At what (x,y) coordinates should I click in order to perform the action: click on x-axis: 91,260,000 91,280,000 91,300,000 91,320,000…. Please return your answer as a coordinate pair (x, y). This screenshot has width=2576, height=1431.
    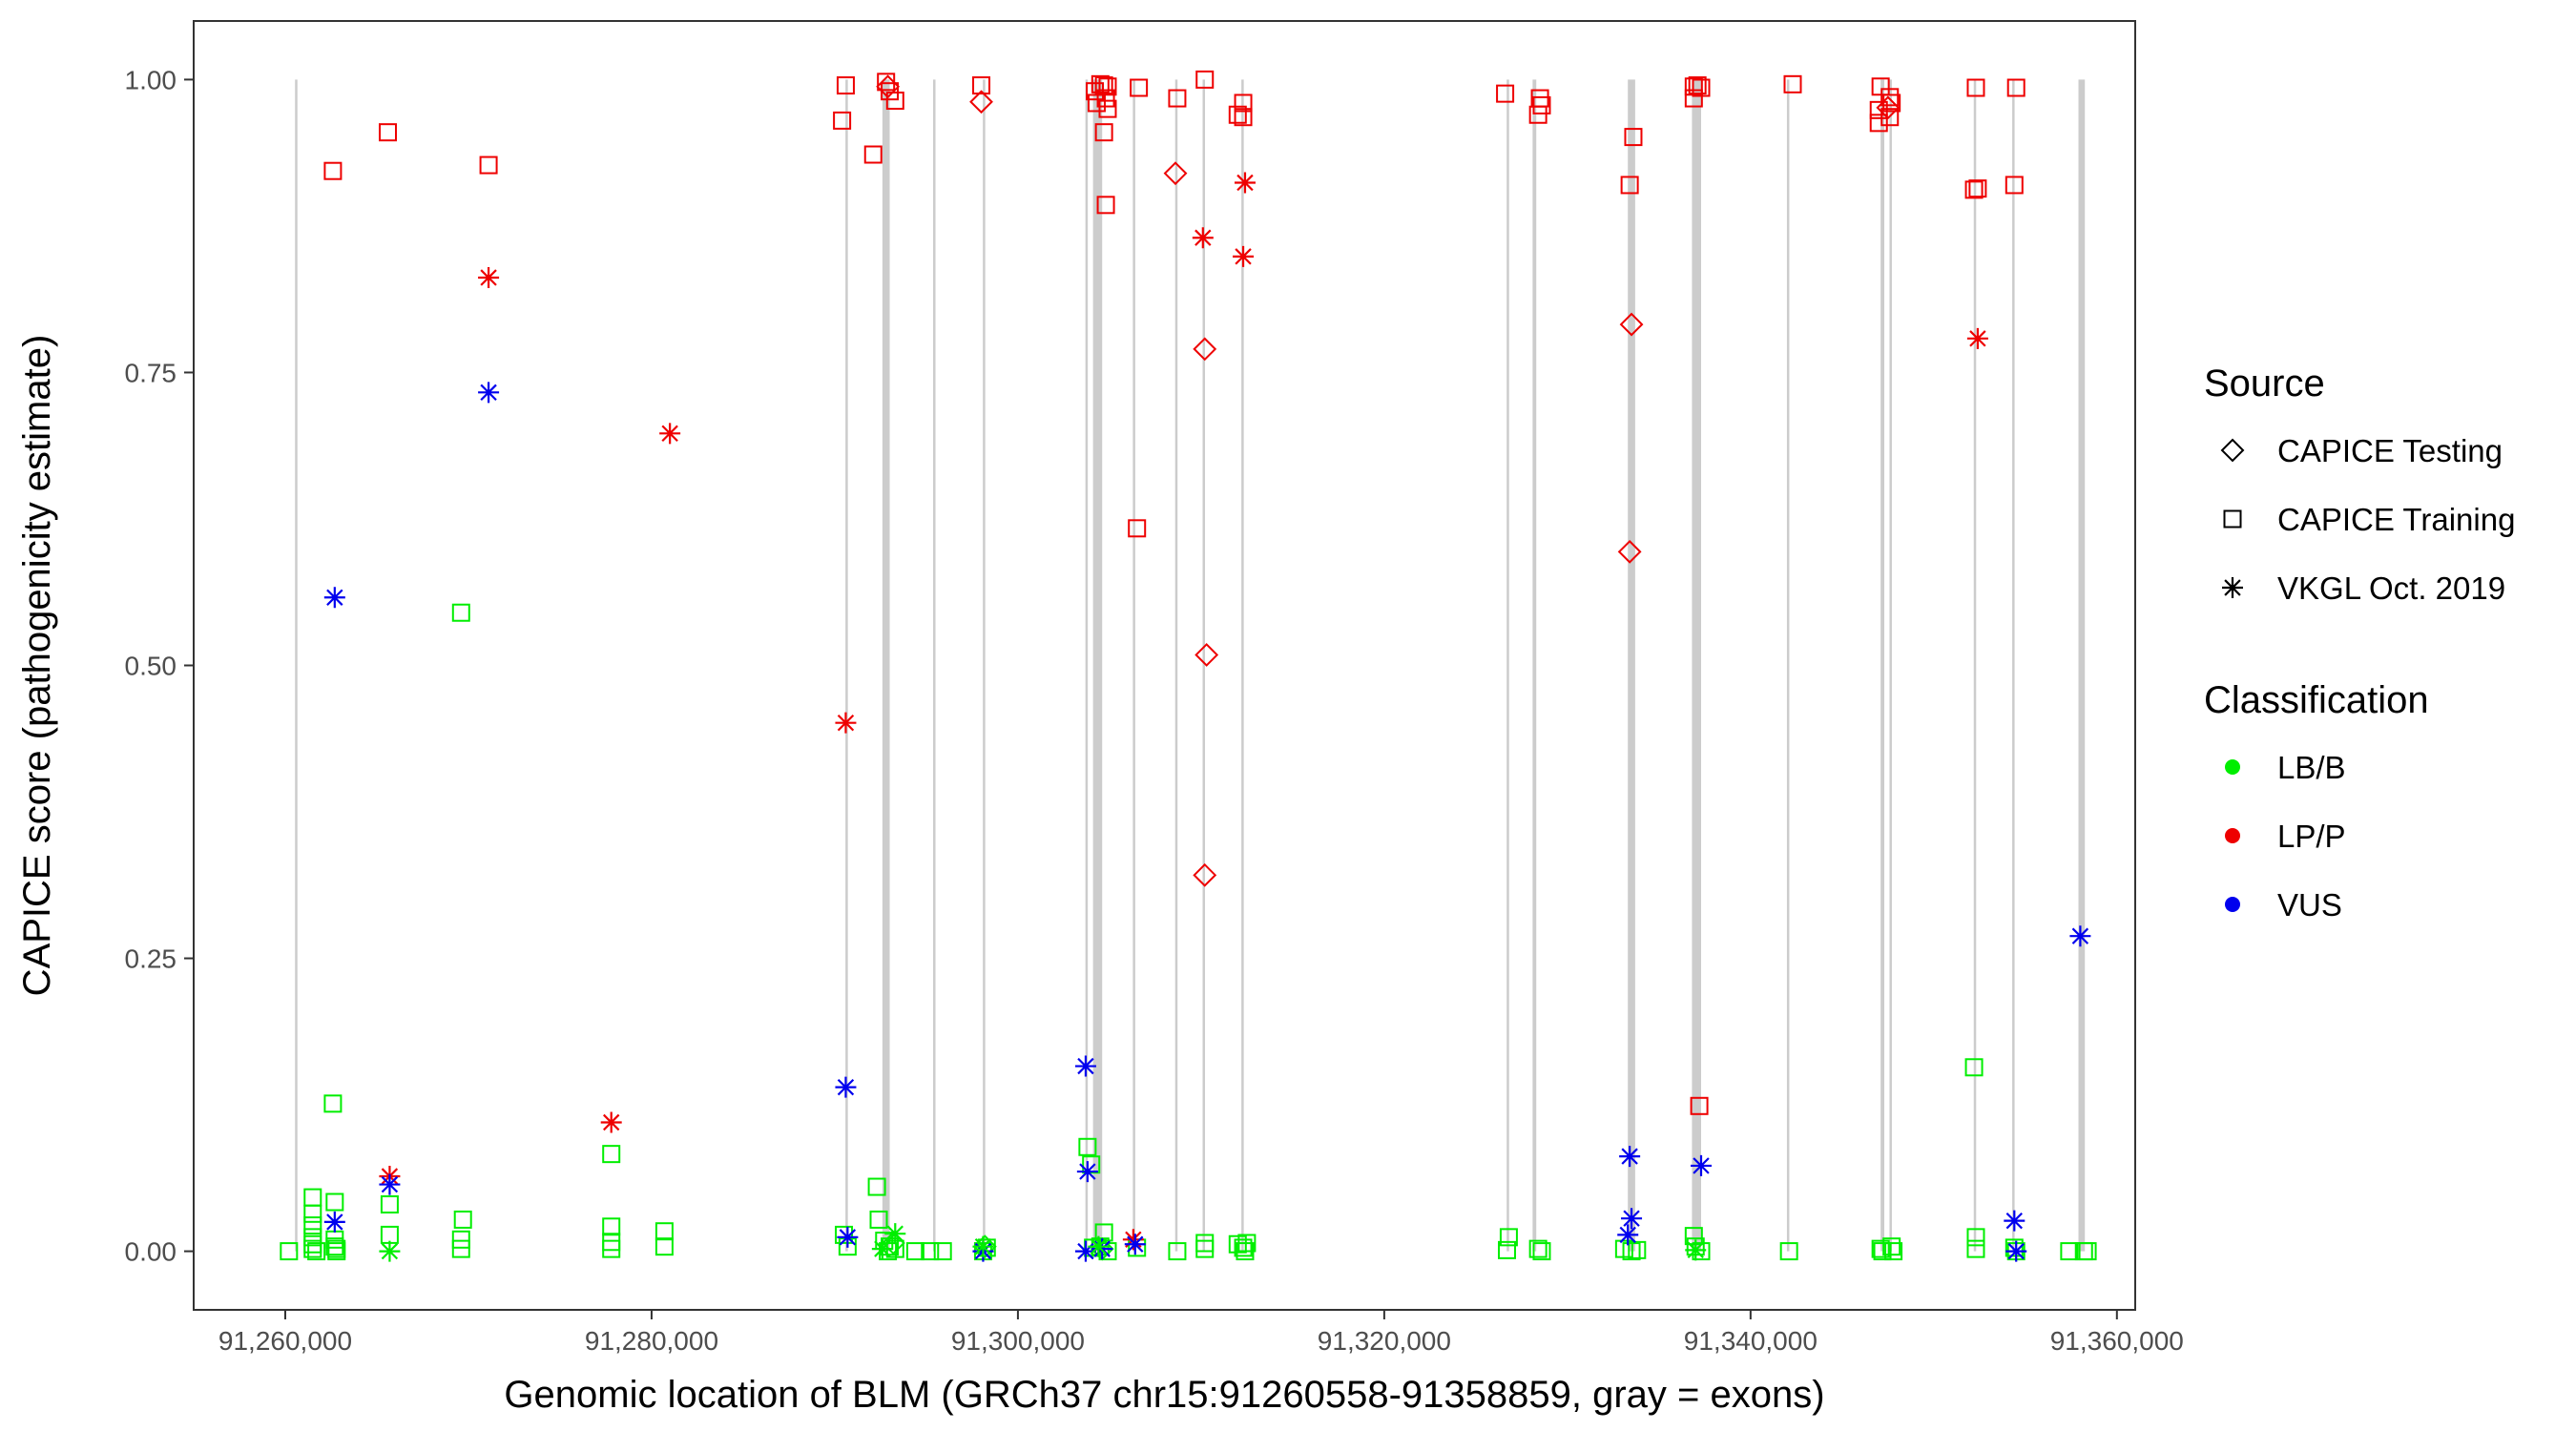
    Looking at the image, I should click on (1201, 1333).